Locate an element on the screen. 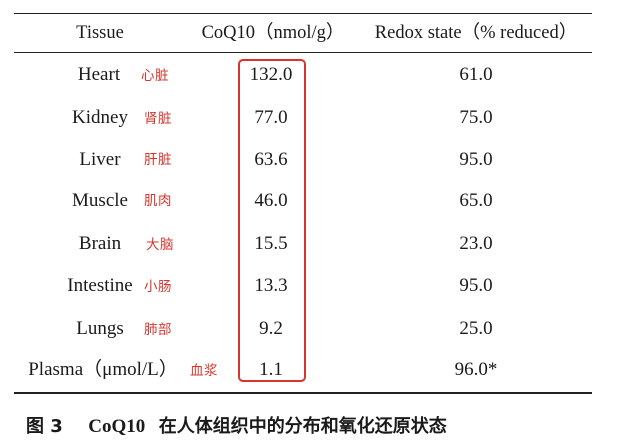 Image resolution: width=630 pixels, height=446 pixels. figure-caption: 图 3 CoQ10 在人体组织中的分布和氧化还原状态 is located at coordinates (236, 425).